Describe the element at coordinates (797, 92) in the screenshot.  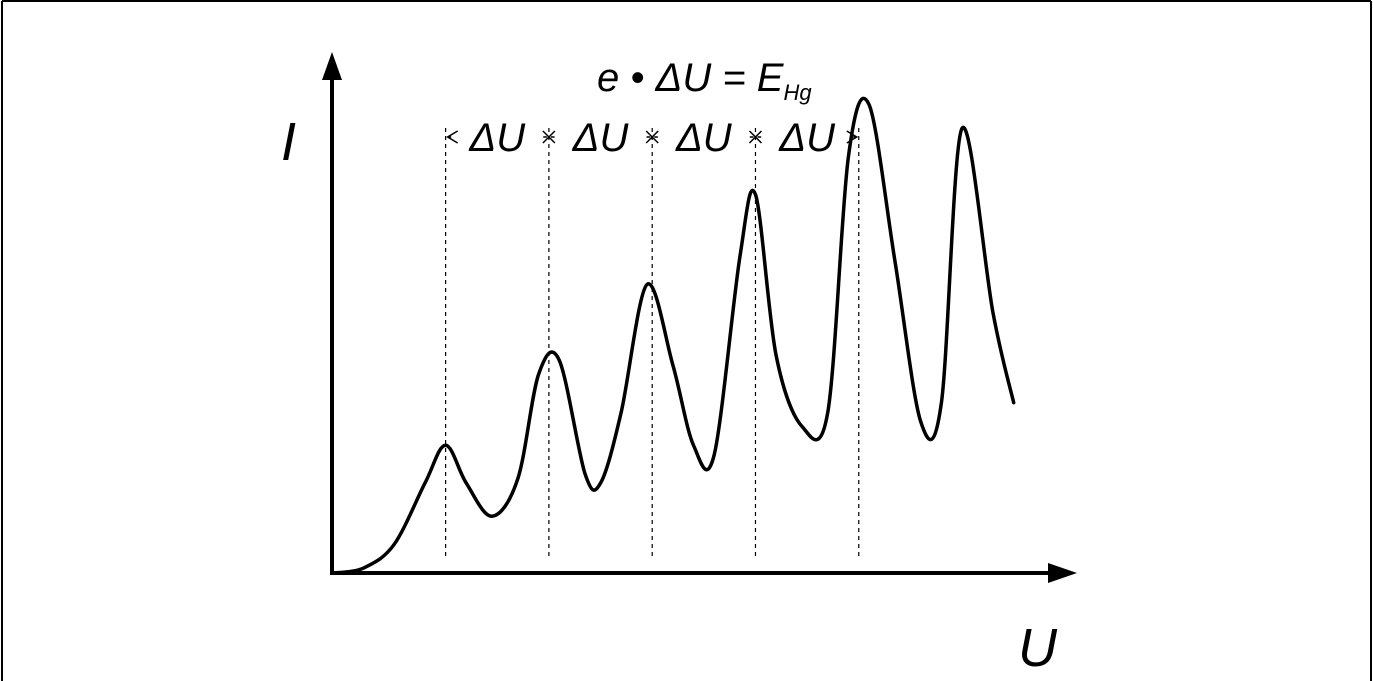
I see `equation-subscript: Hg` at that location.